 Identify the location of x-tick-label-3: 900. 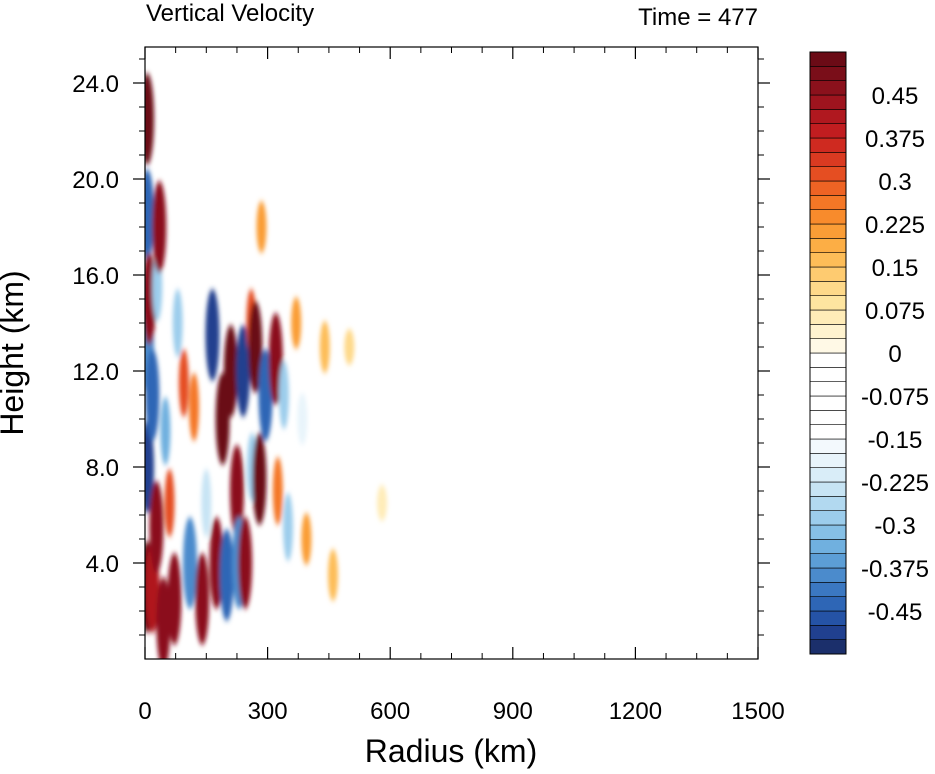
(513, 711).